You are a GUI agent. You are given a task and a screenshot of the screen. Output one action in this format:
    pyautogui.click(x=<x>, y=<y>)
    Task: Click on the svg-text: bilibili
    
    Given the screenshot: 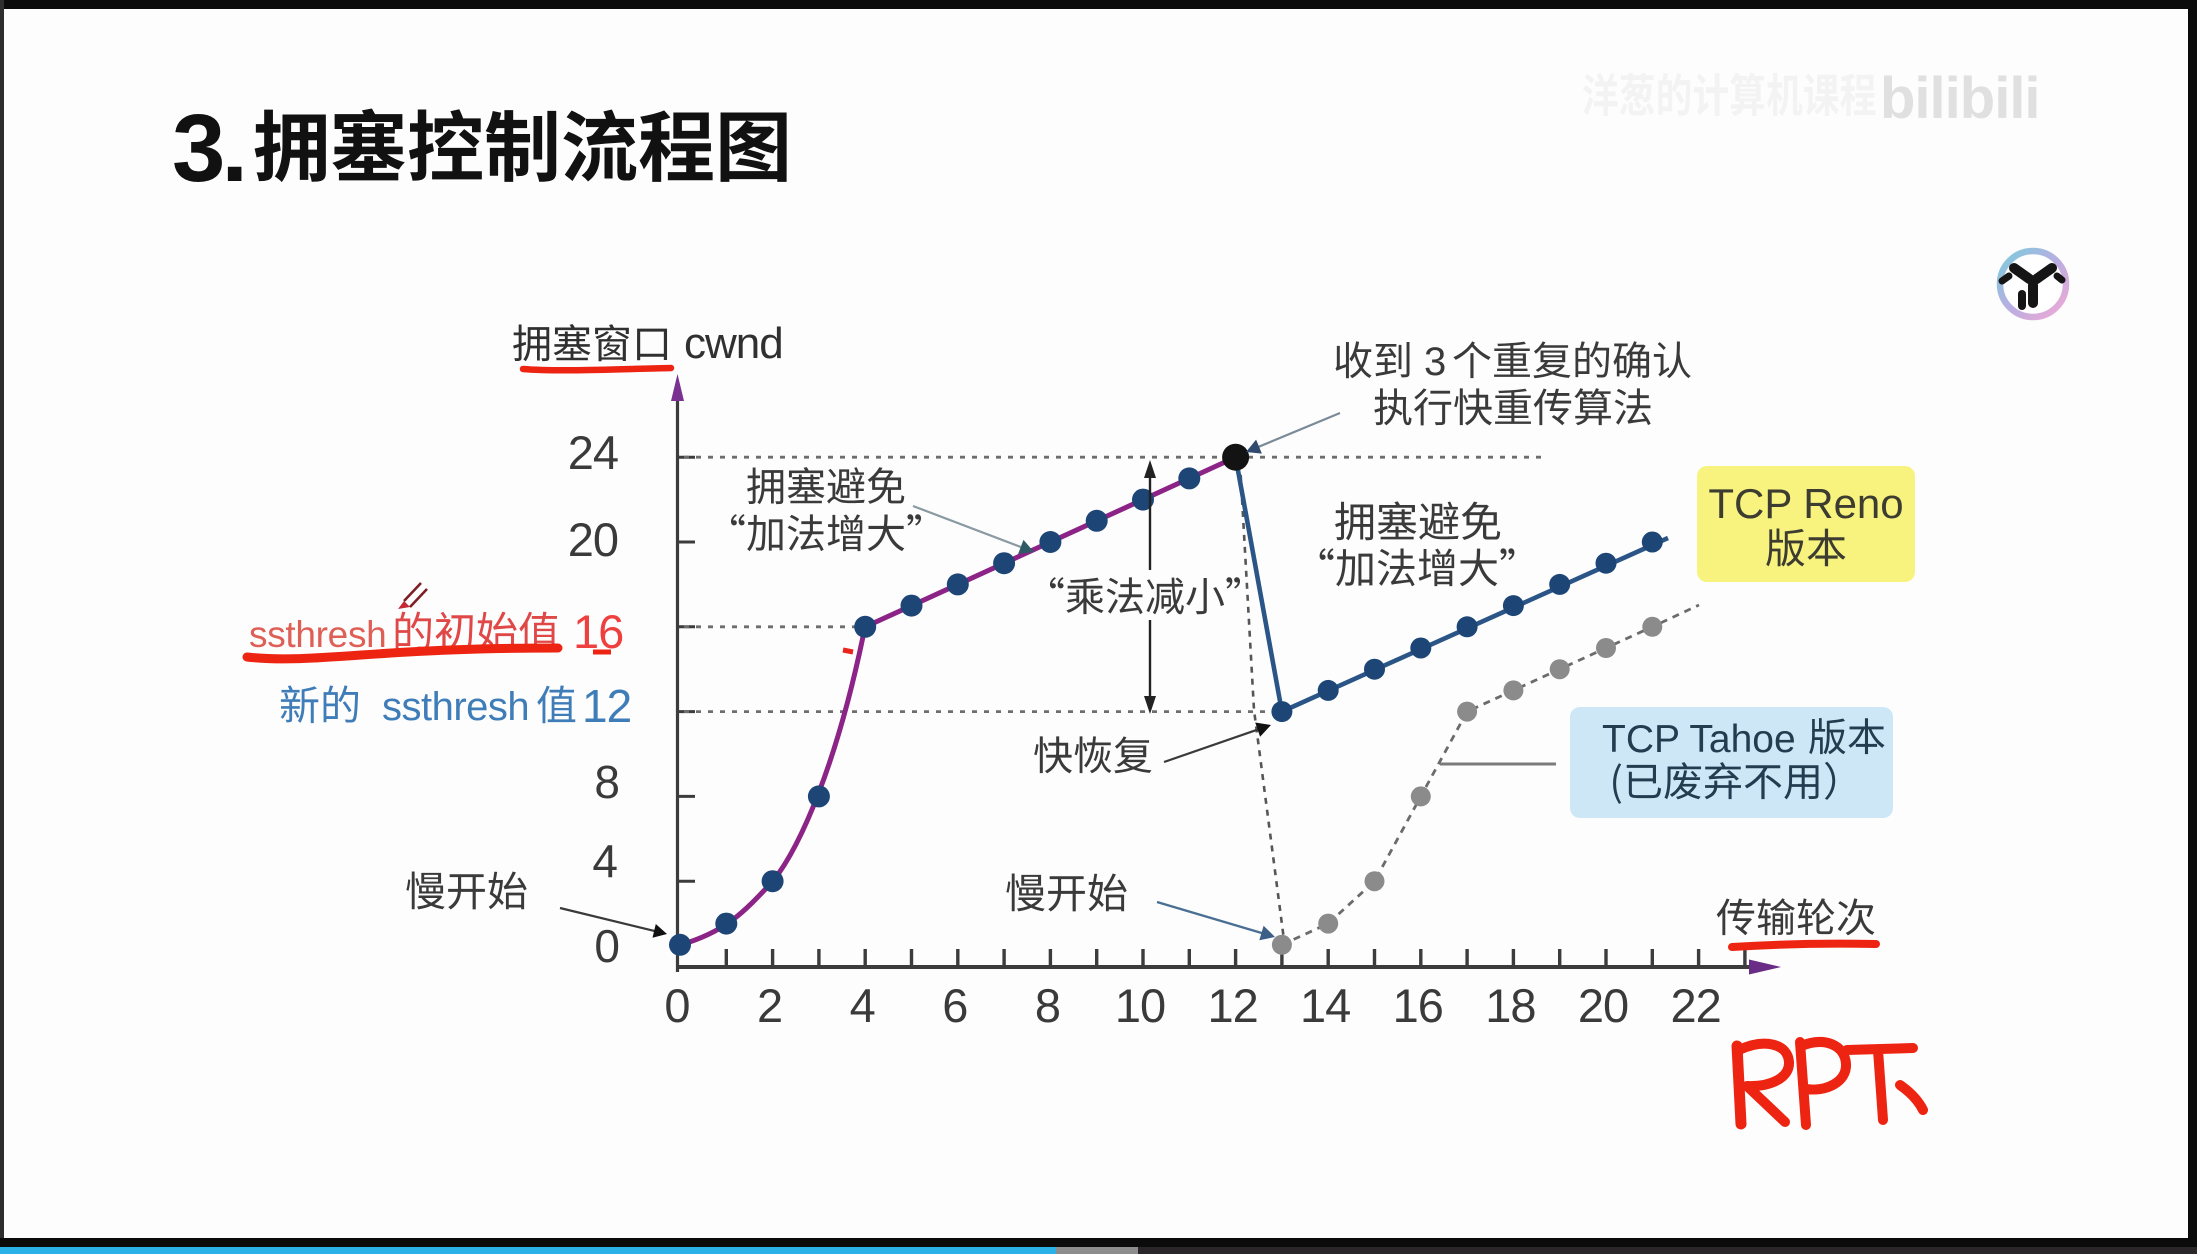 What is the action you would take?
    pyautogui.click(x=1960, y=98)
    